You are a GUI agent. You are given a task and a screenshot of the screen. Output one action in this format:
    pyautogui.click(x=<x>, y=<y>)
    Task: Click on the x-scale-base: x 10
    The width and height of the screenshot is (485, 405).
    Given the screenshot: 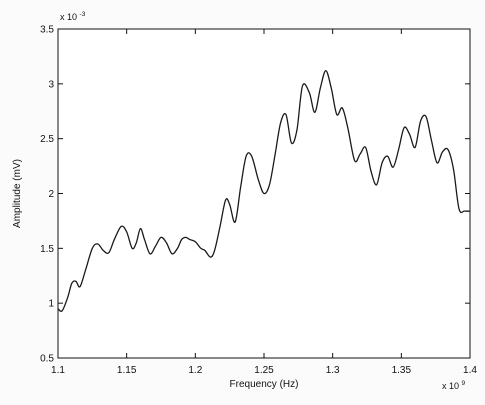 What is the action you would take?
    pyautogui.click(x=450, y=386)
    